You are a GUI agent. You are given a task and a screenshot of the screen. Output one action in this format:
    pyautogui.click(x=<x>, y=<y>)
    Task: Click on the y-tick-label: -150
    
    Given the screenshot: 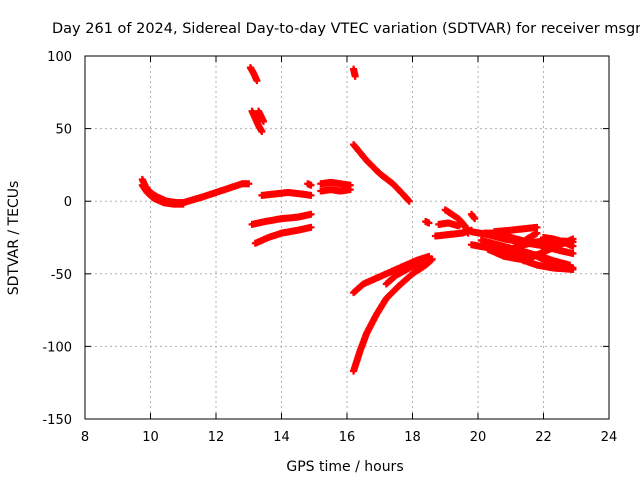 What is the action you would take?
    pyautogui.click(x=57, y=420)
    